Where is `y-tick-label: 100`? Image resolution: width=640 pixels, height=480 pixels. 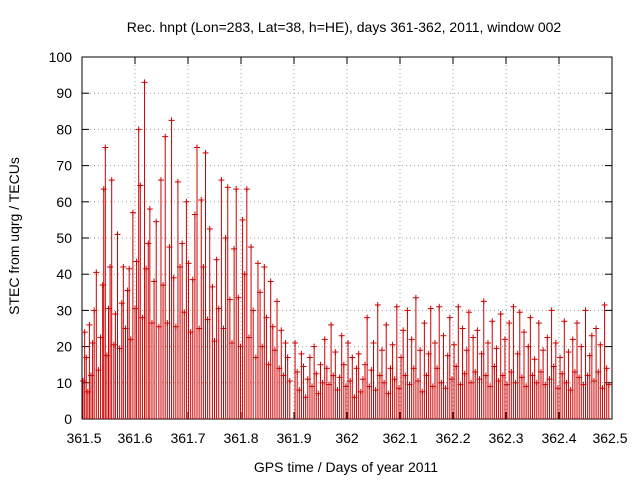 y-tick-label: 100 is located at coordinates (61, 57).